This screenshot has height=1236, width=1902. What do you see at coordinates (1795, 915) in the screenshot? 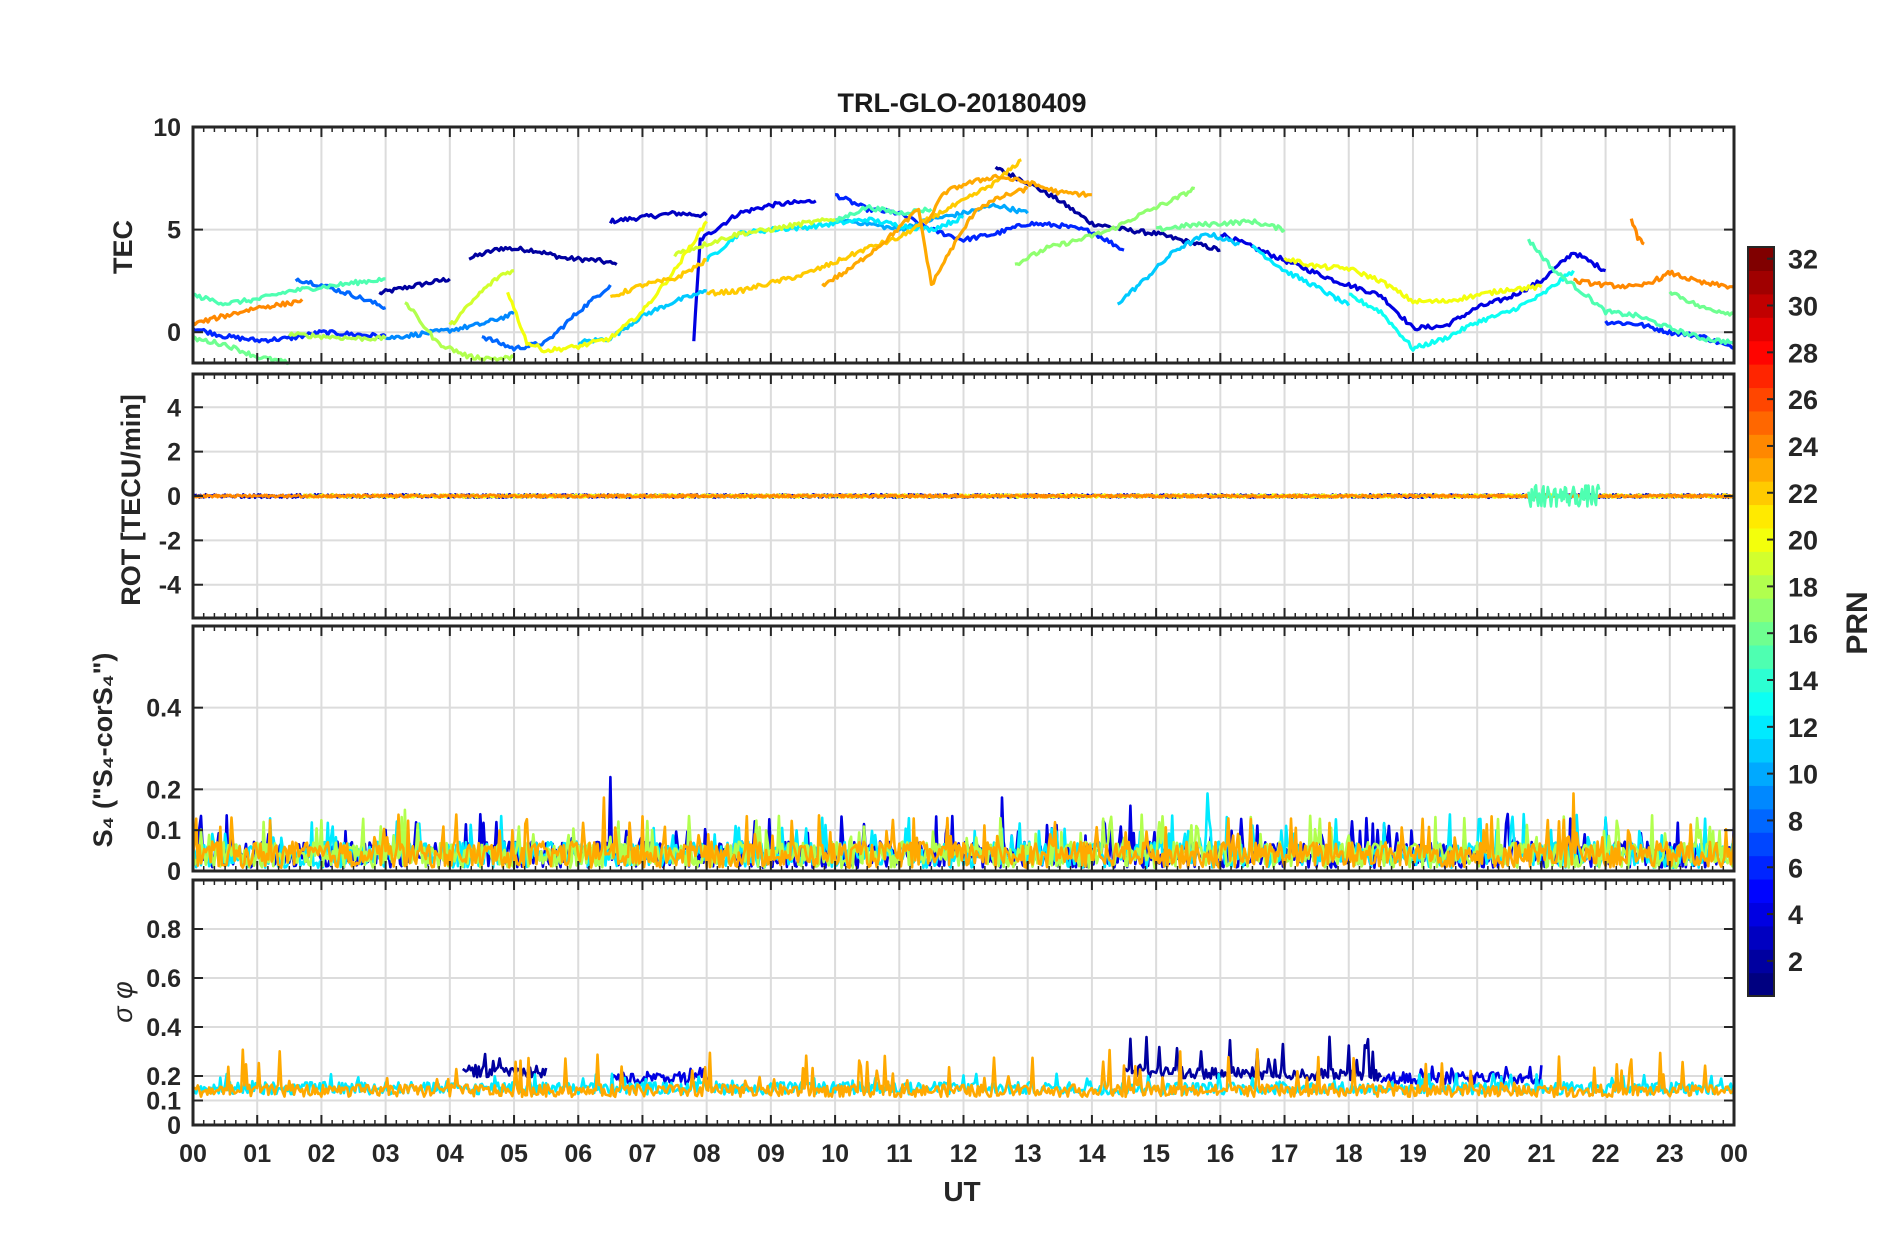
I see `colorbar-tick-label: 4` at bounding box center [1795, 915].